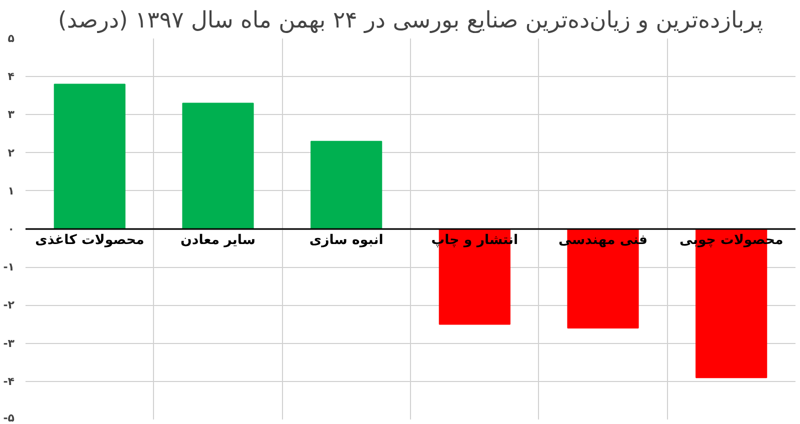 Image resolution: width=800 pixels, height=424 pixels. I want to click on y-tick-label: ۲, so click(11, 153).